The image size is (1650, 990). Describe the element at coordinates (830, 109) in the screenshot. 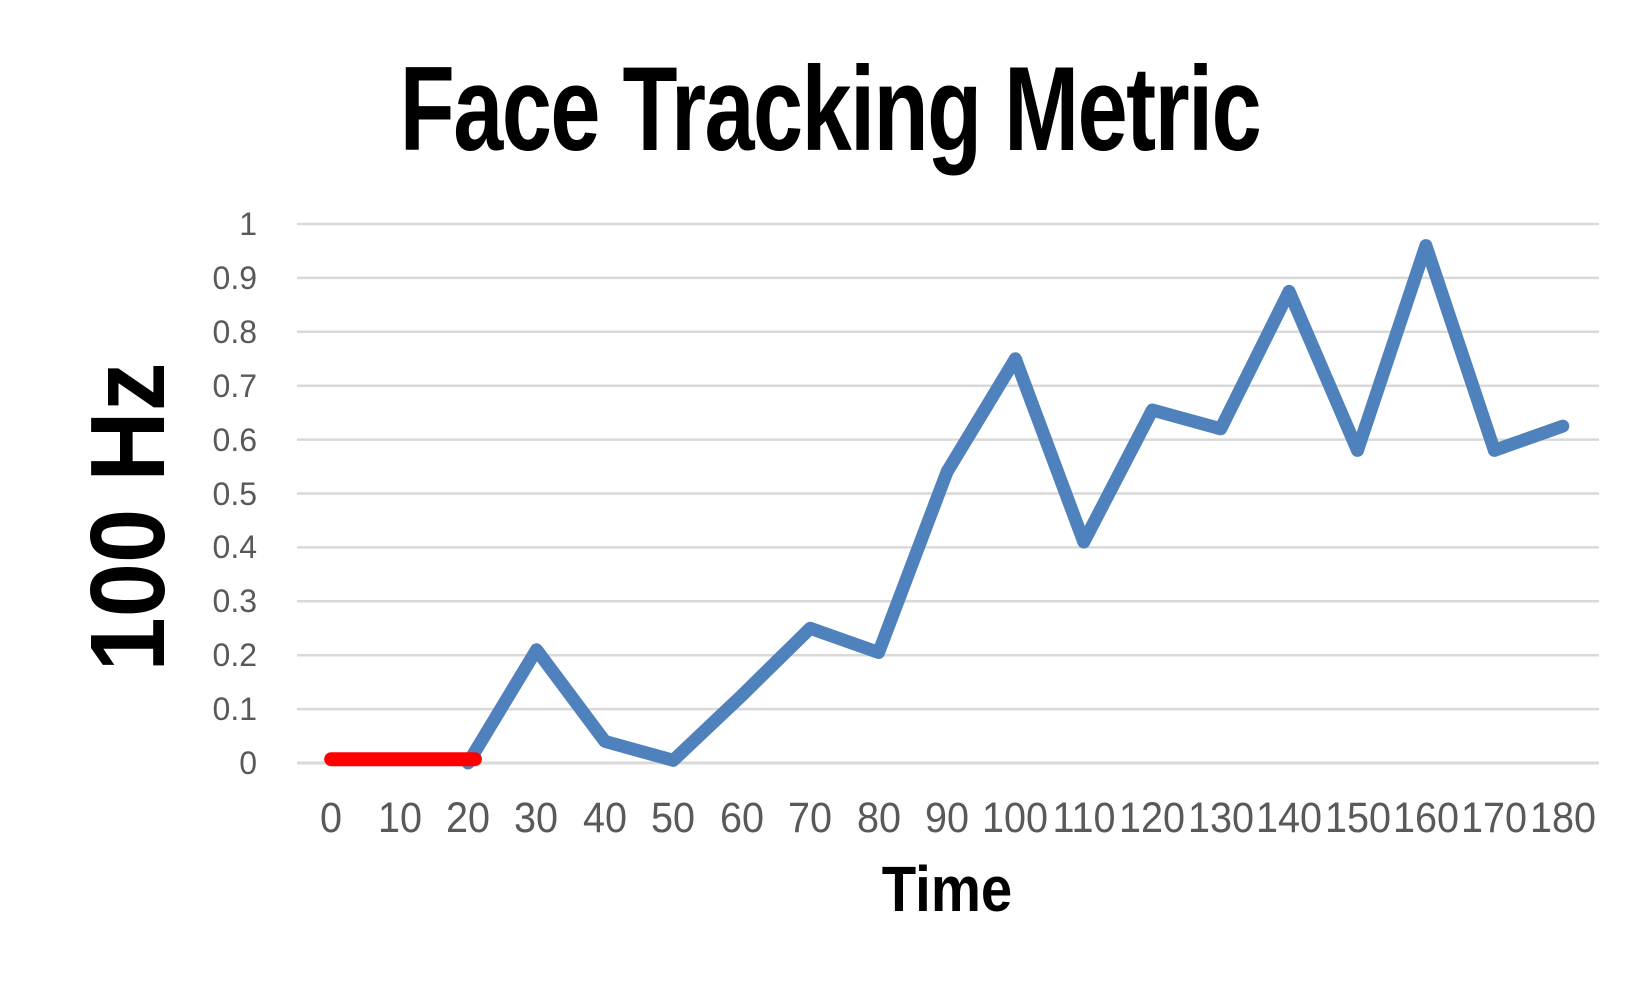

I see `chart-title: Face Tracking Metric` at that location.